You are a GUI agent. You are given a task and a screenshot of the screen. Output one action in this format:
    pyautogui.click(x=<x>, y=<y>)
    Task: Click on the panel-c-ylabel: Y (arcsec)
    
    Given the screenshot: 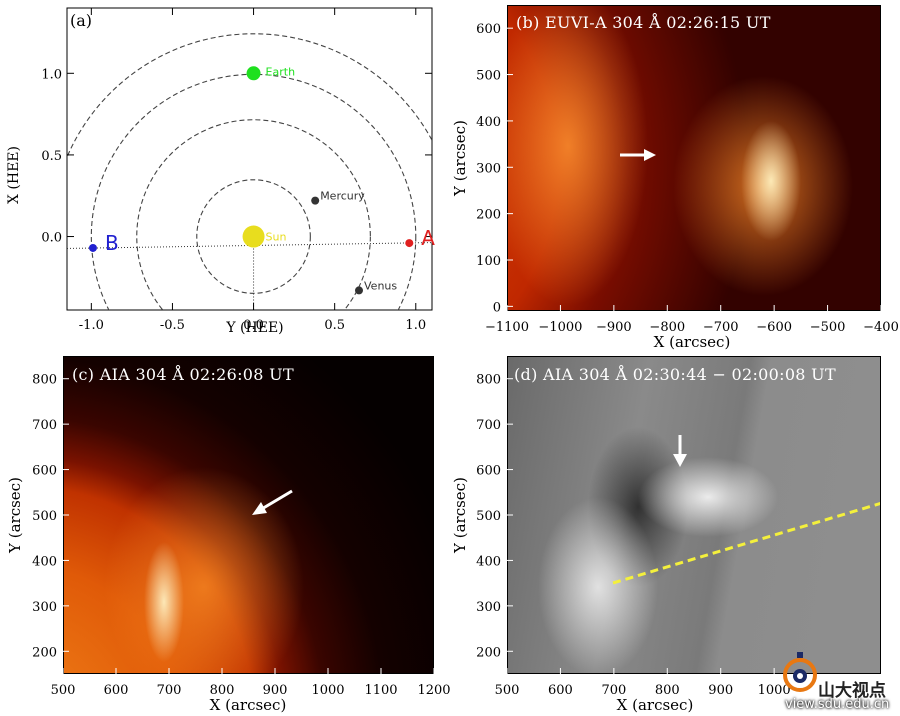 What is the action you would take?
    pyautogui.click(x=15, y=515)
    